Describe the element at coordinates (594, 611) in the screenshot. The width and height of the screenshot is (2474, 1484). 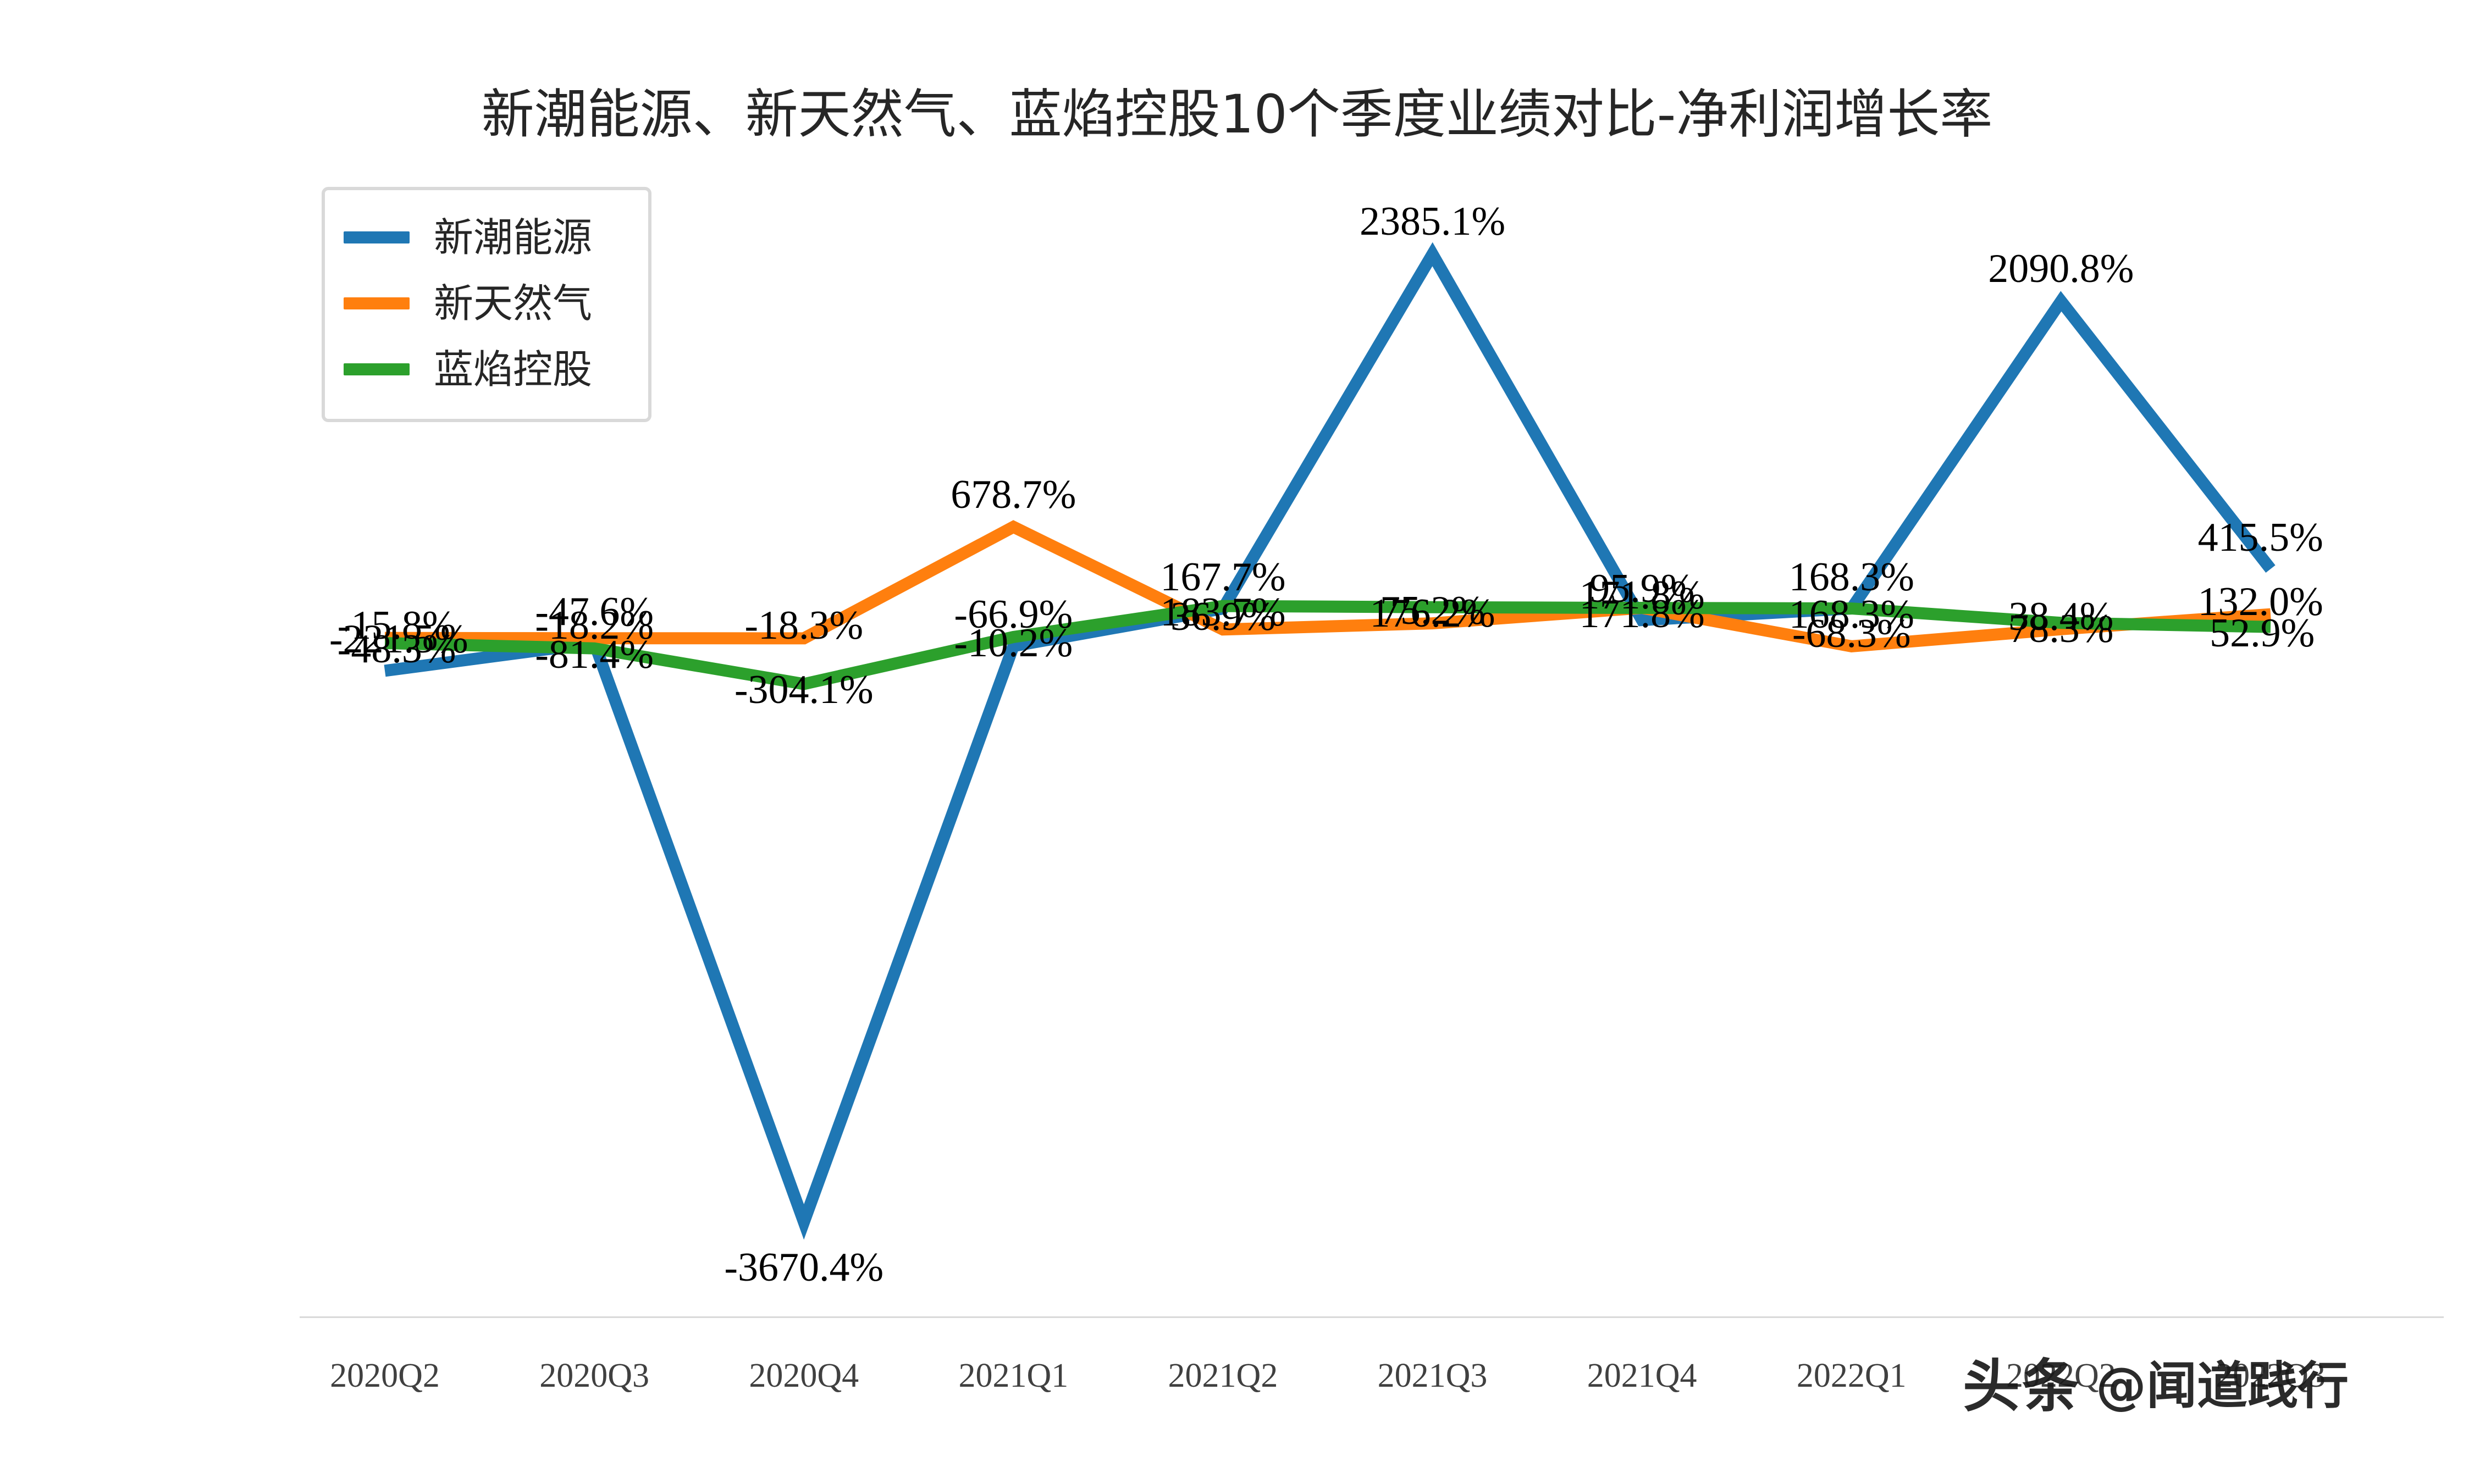
I see `data-label-s0-p1: -47.6%` at that location.